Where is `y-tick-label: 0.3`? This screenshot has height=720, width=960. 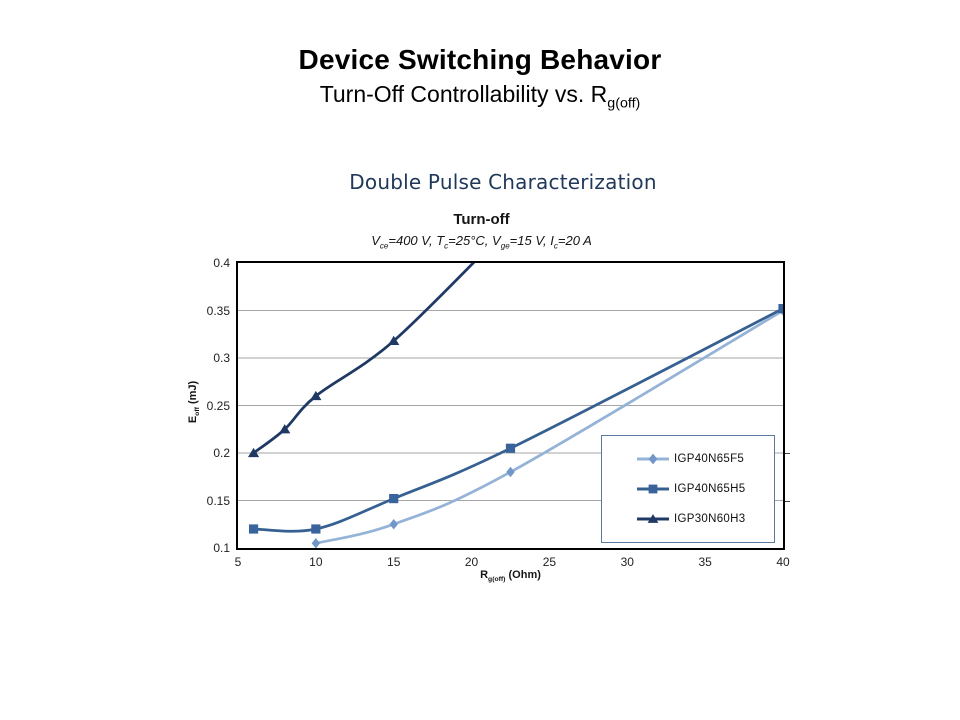
y-tick-label: 0.3 is located at coordinates (221, 358).